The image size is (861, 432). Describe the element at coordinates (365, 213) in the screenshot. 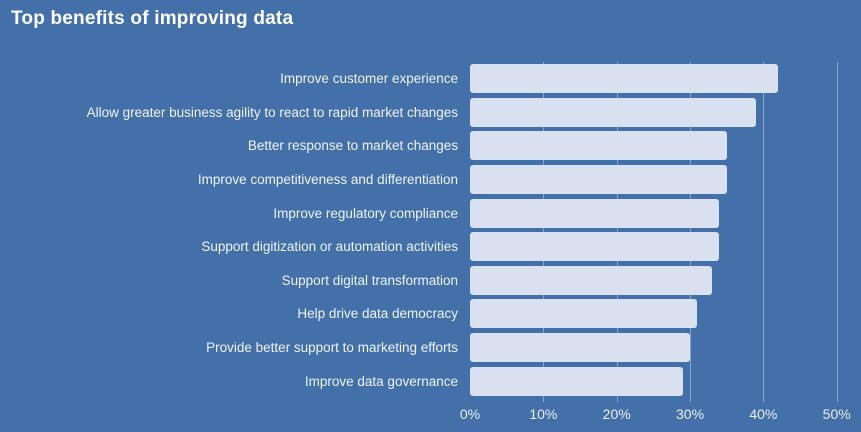

I see `category-label: Improve regulatory compliance` at that location.